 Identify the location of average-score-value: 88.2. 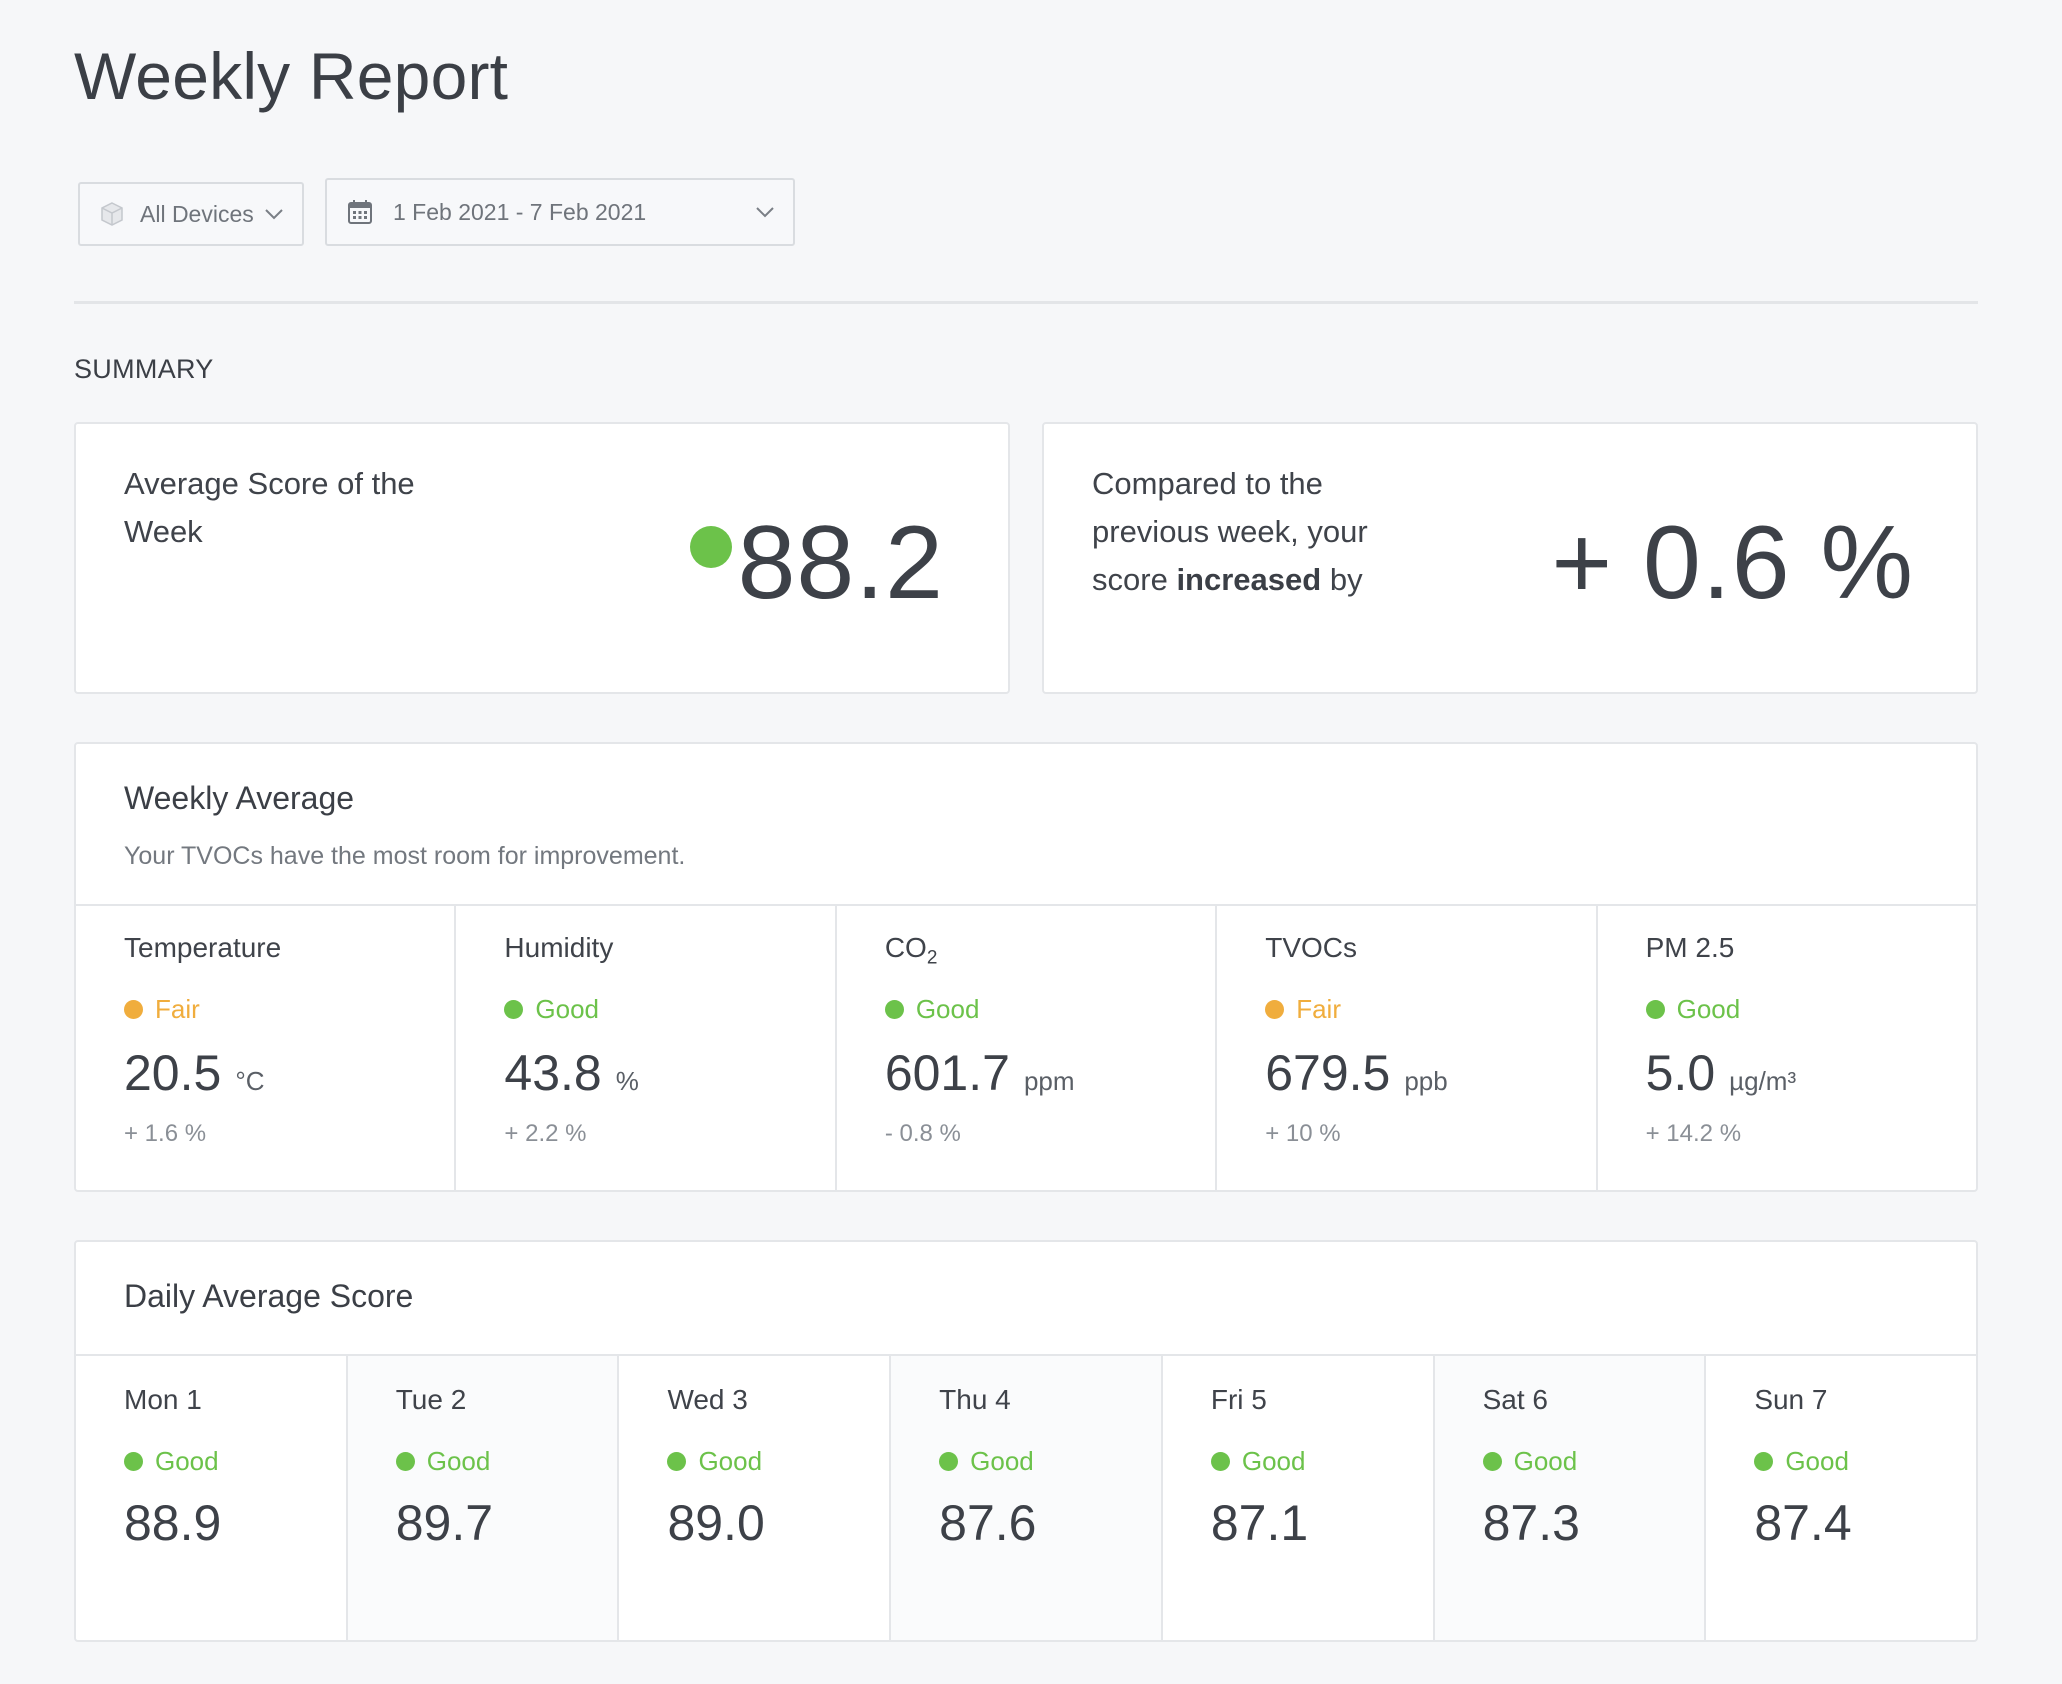
(840, 563).